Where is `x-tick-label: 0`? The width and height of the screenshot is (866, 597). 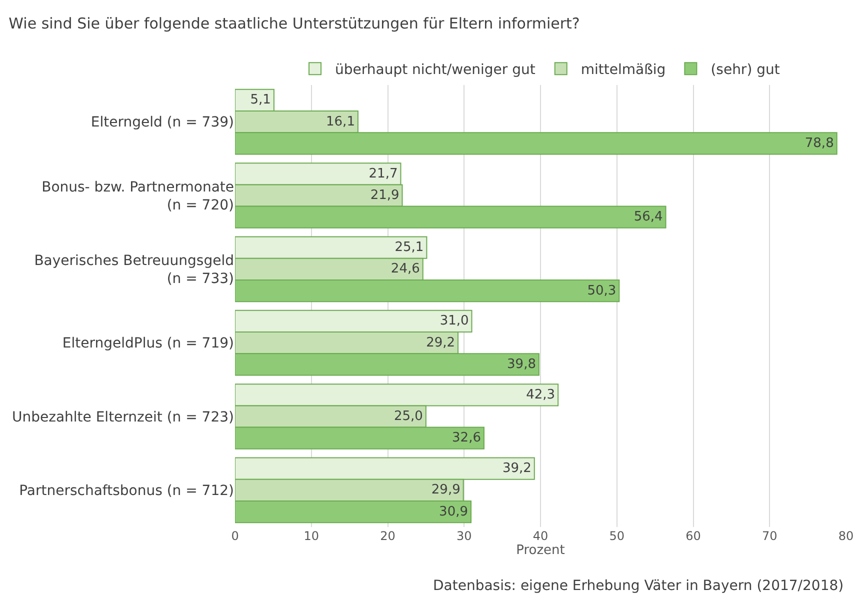
x-tick-label: 0 is located at coordinates (235, 536).